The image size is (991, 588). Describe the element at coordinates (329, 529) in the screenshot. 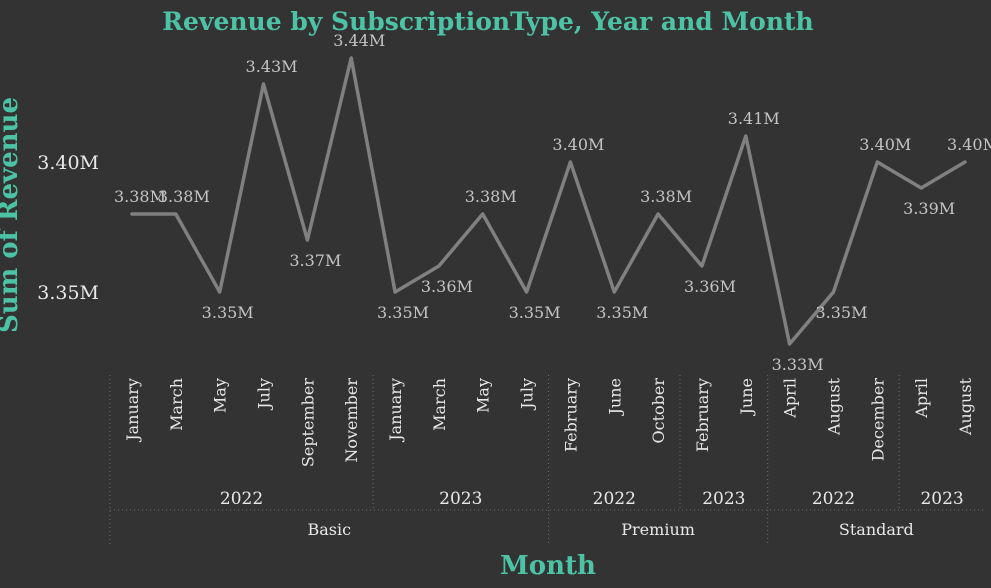

I see `type-group-label: Basic` at that location.